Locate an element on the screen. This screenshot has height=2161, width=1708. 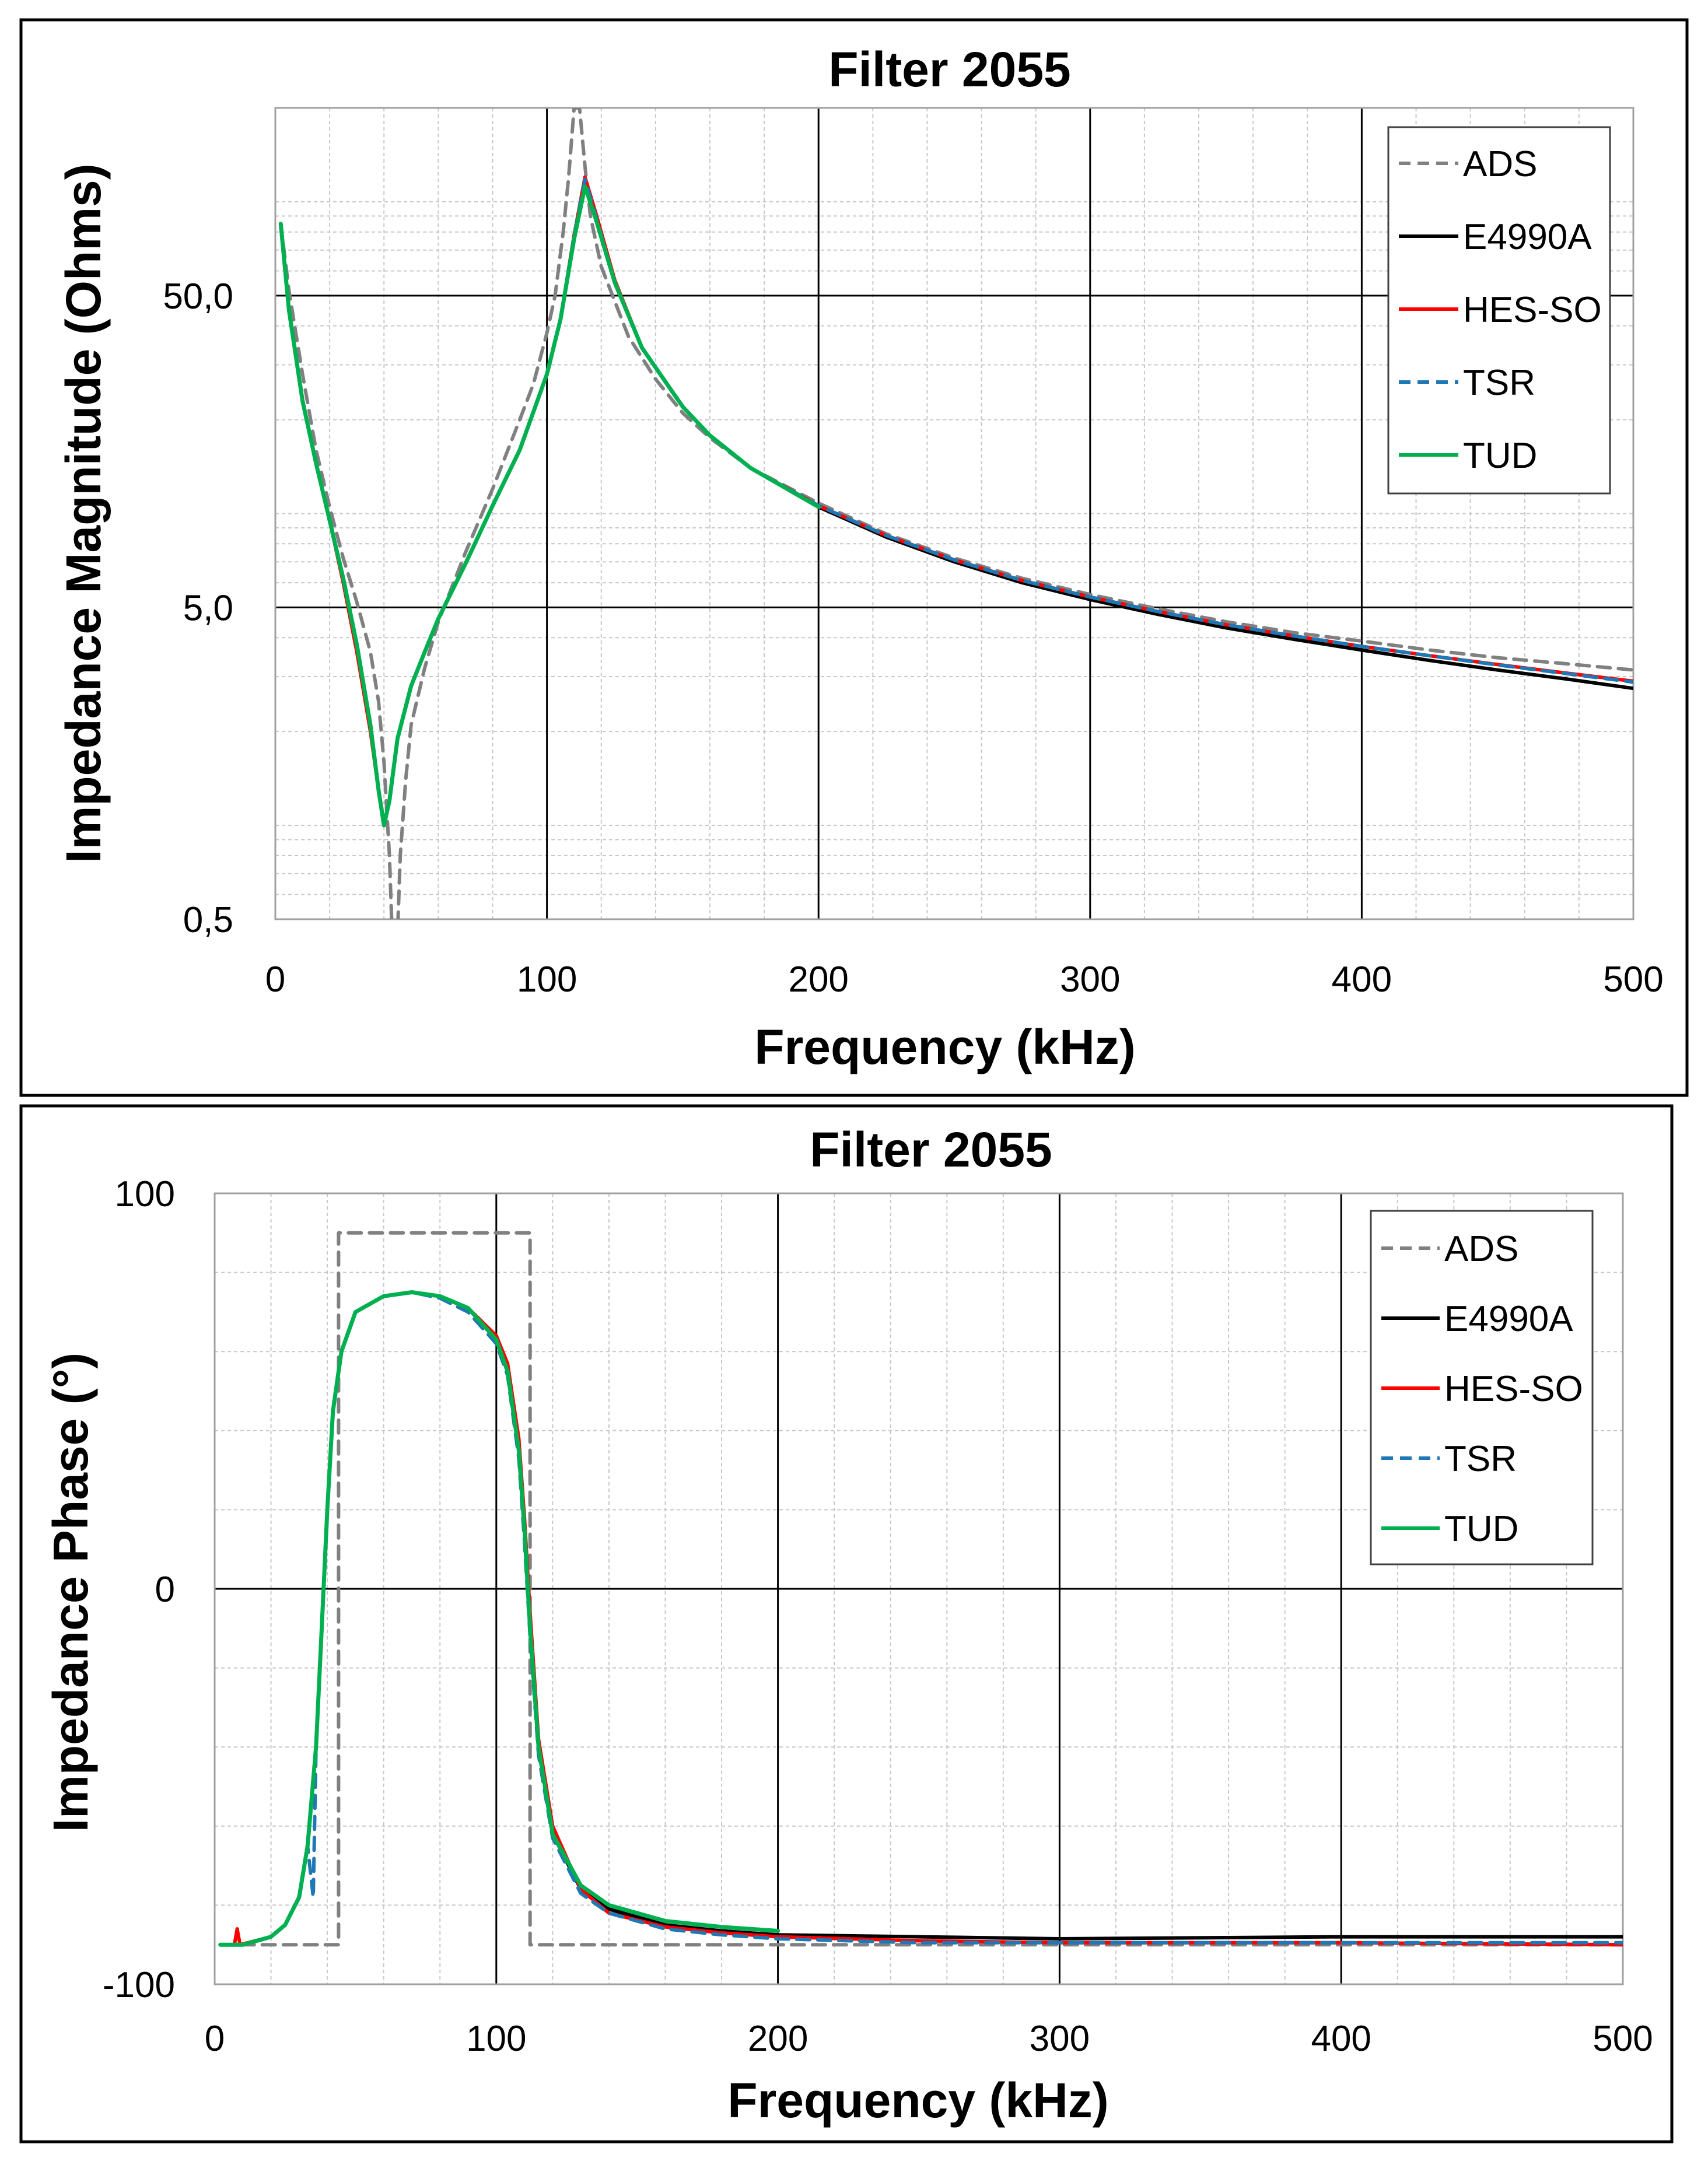
magnitude-legend: ADS E4990A HES-SO TSR TUD is located at coordinates (1499, 310).